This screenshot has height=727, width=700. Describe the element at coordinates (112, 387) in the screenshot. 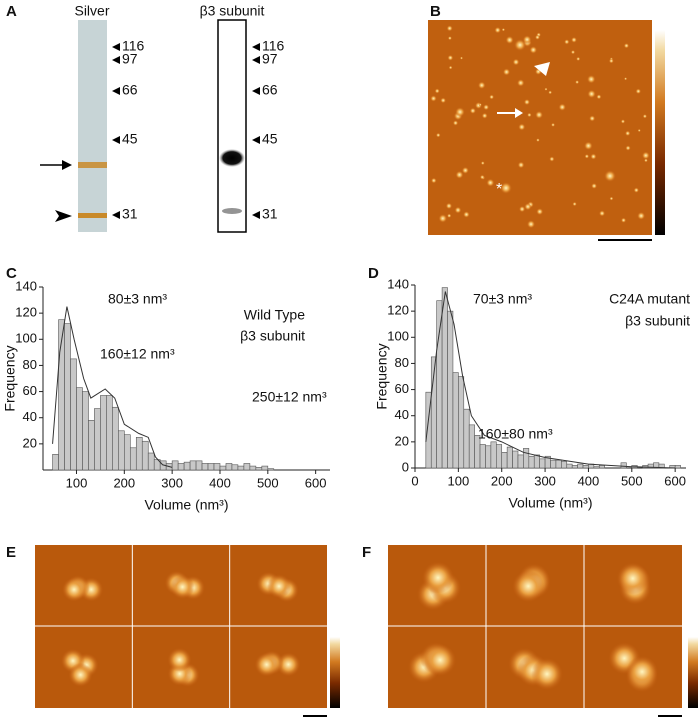

I see `fit-curve` at that location.